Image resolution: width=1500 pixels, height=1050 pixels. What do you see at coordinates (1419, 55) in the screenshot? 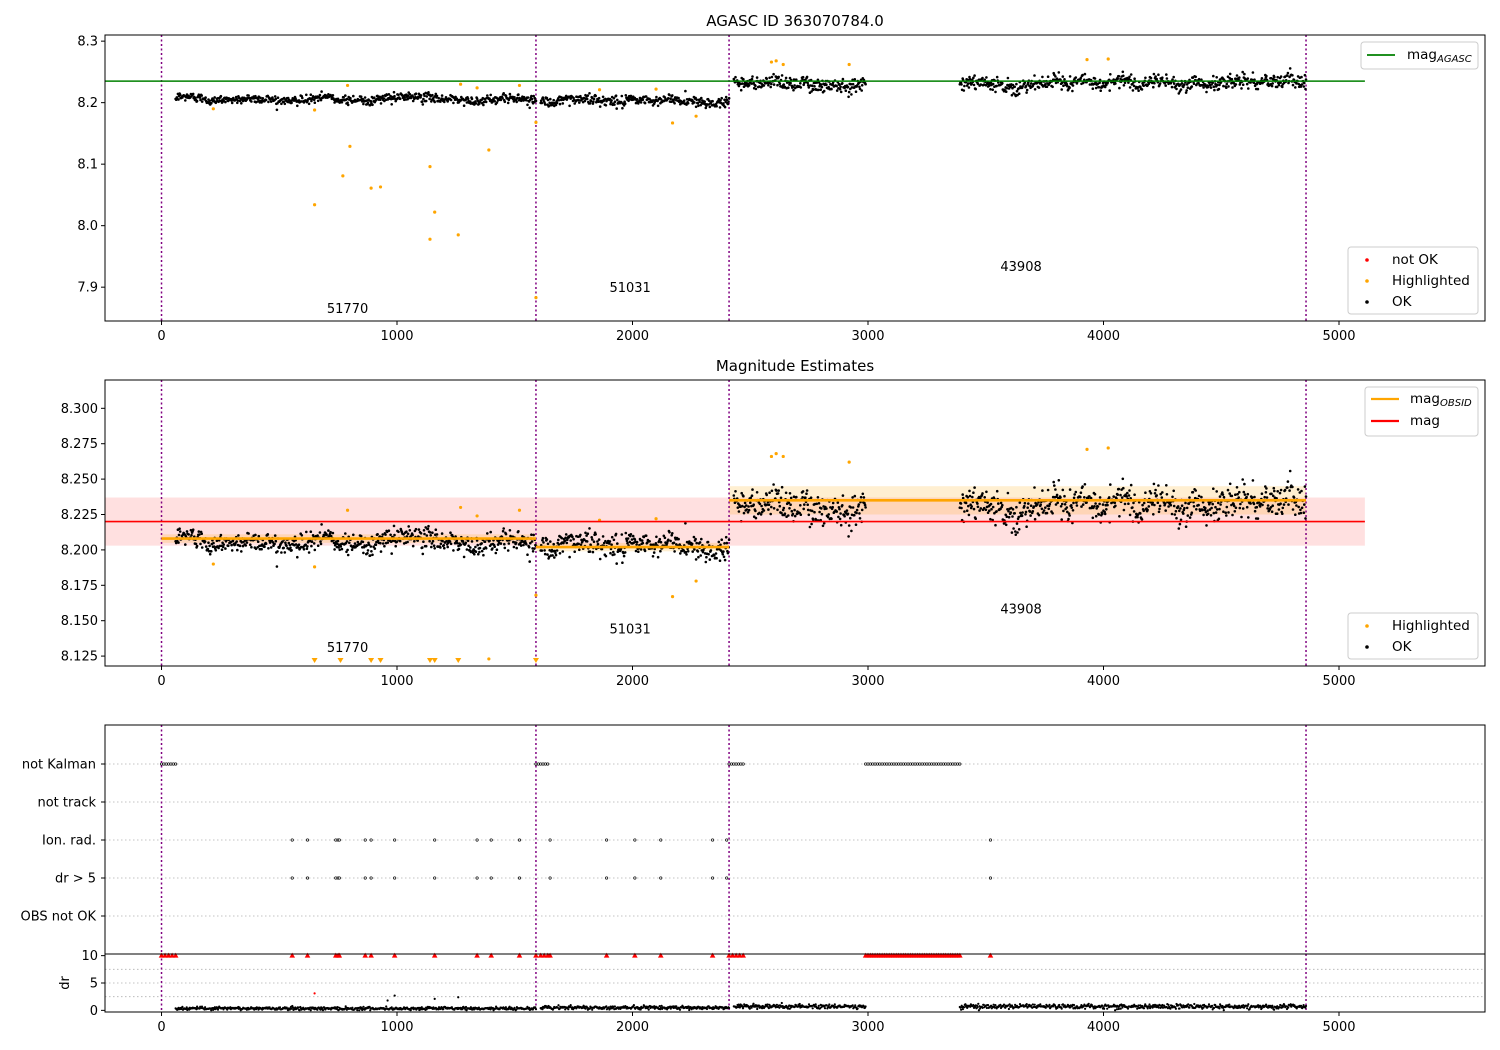
I see `p1-legend-lines: magAGASC` at bounding box center [1419, 55].